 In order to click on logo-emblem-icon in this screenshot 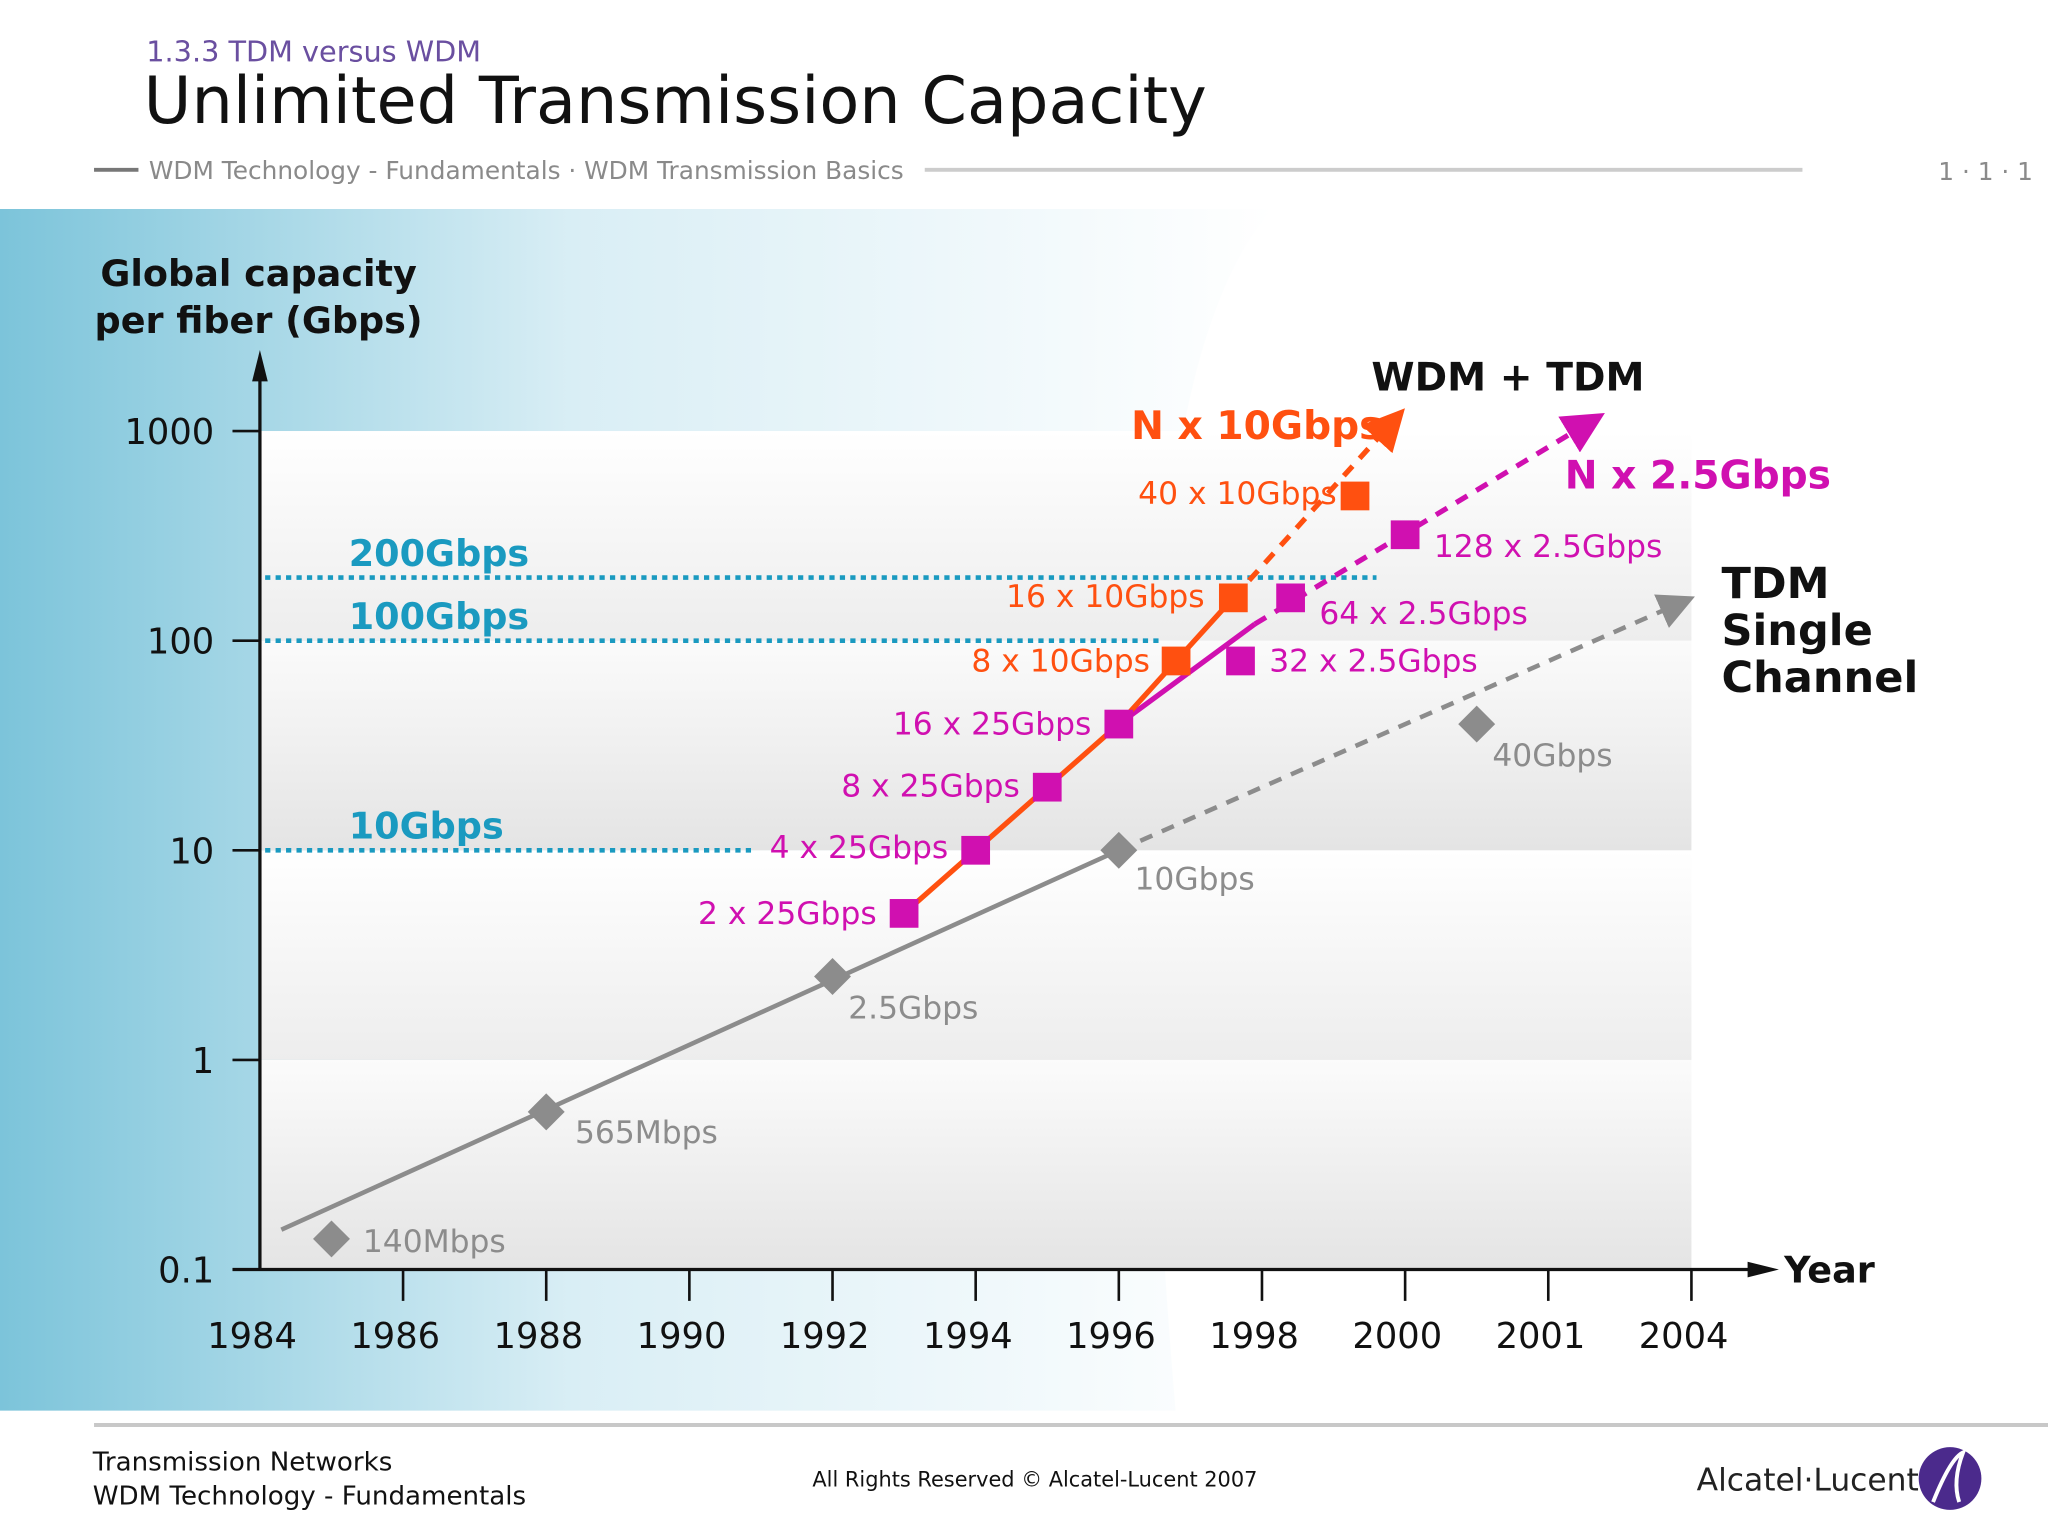, I will do `click(1950, 1478)`.